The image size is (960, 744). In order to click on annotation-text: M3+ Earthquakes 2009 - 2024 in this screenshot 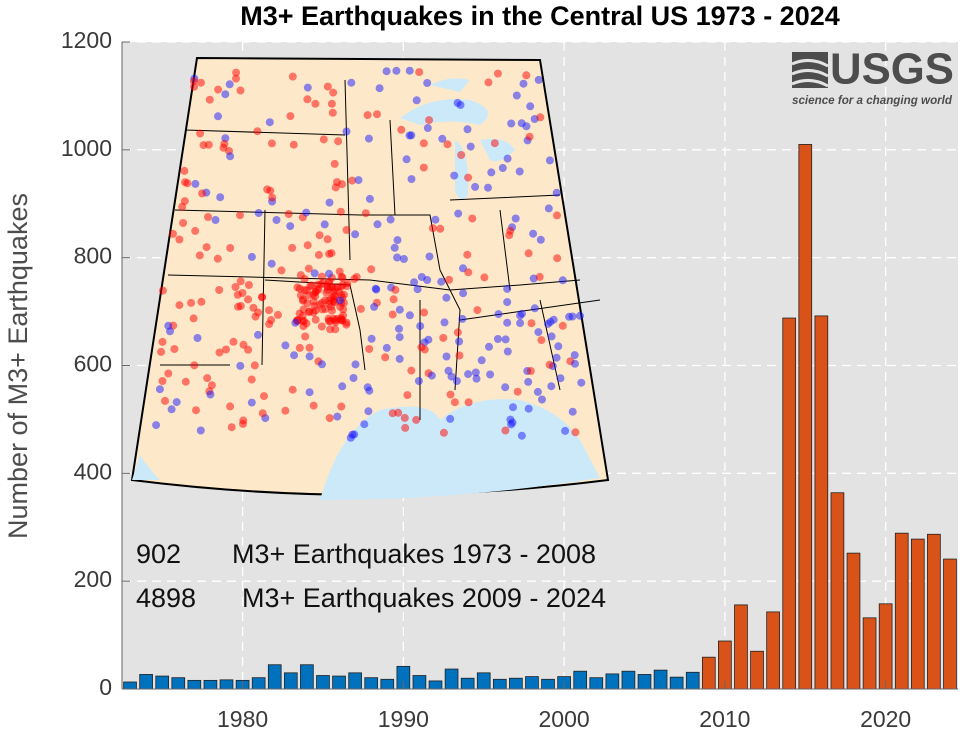, I will do `click(424, 598)`.